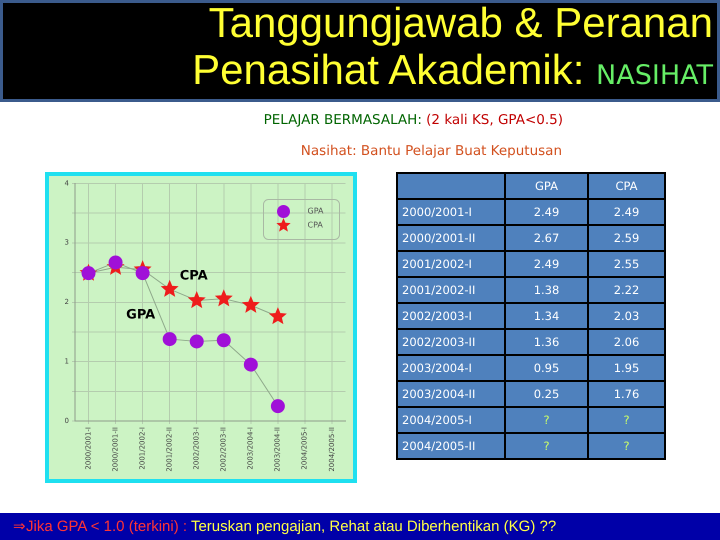 The height and width of the screenshot is (540, 720). Describe the element at coordinates (626, 394) in the screenshot. I see `data-label: 1.76` at that location.